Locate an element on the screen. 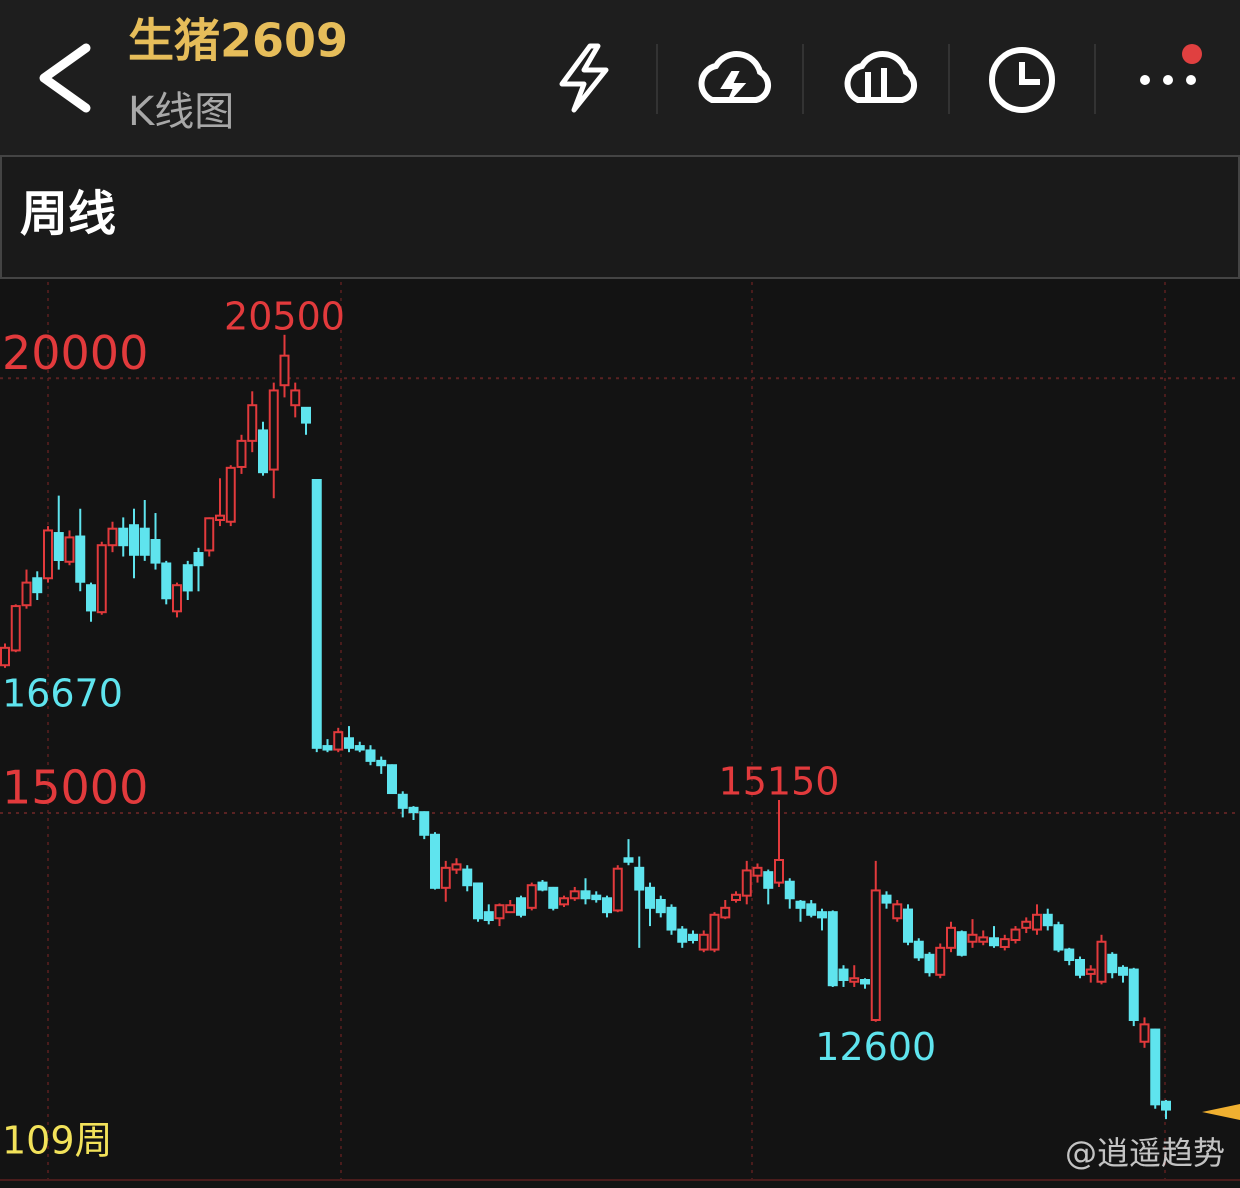 This screenshot has width=1240, height=1188. subtitle: K线图 is located at coordinates (181, 112).